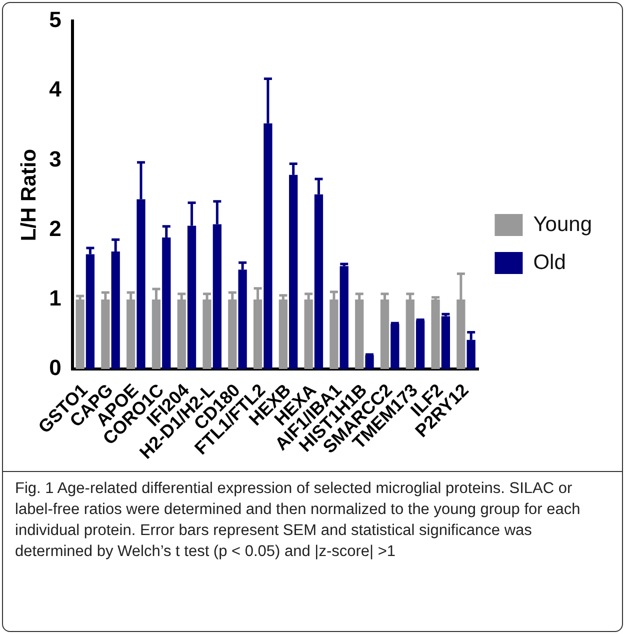 This screenshot has height=634, width=625. Describe the element at coordinates (55, 298) in the screenshot. I see `y-tick-label: 1` at that location.